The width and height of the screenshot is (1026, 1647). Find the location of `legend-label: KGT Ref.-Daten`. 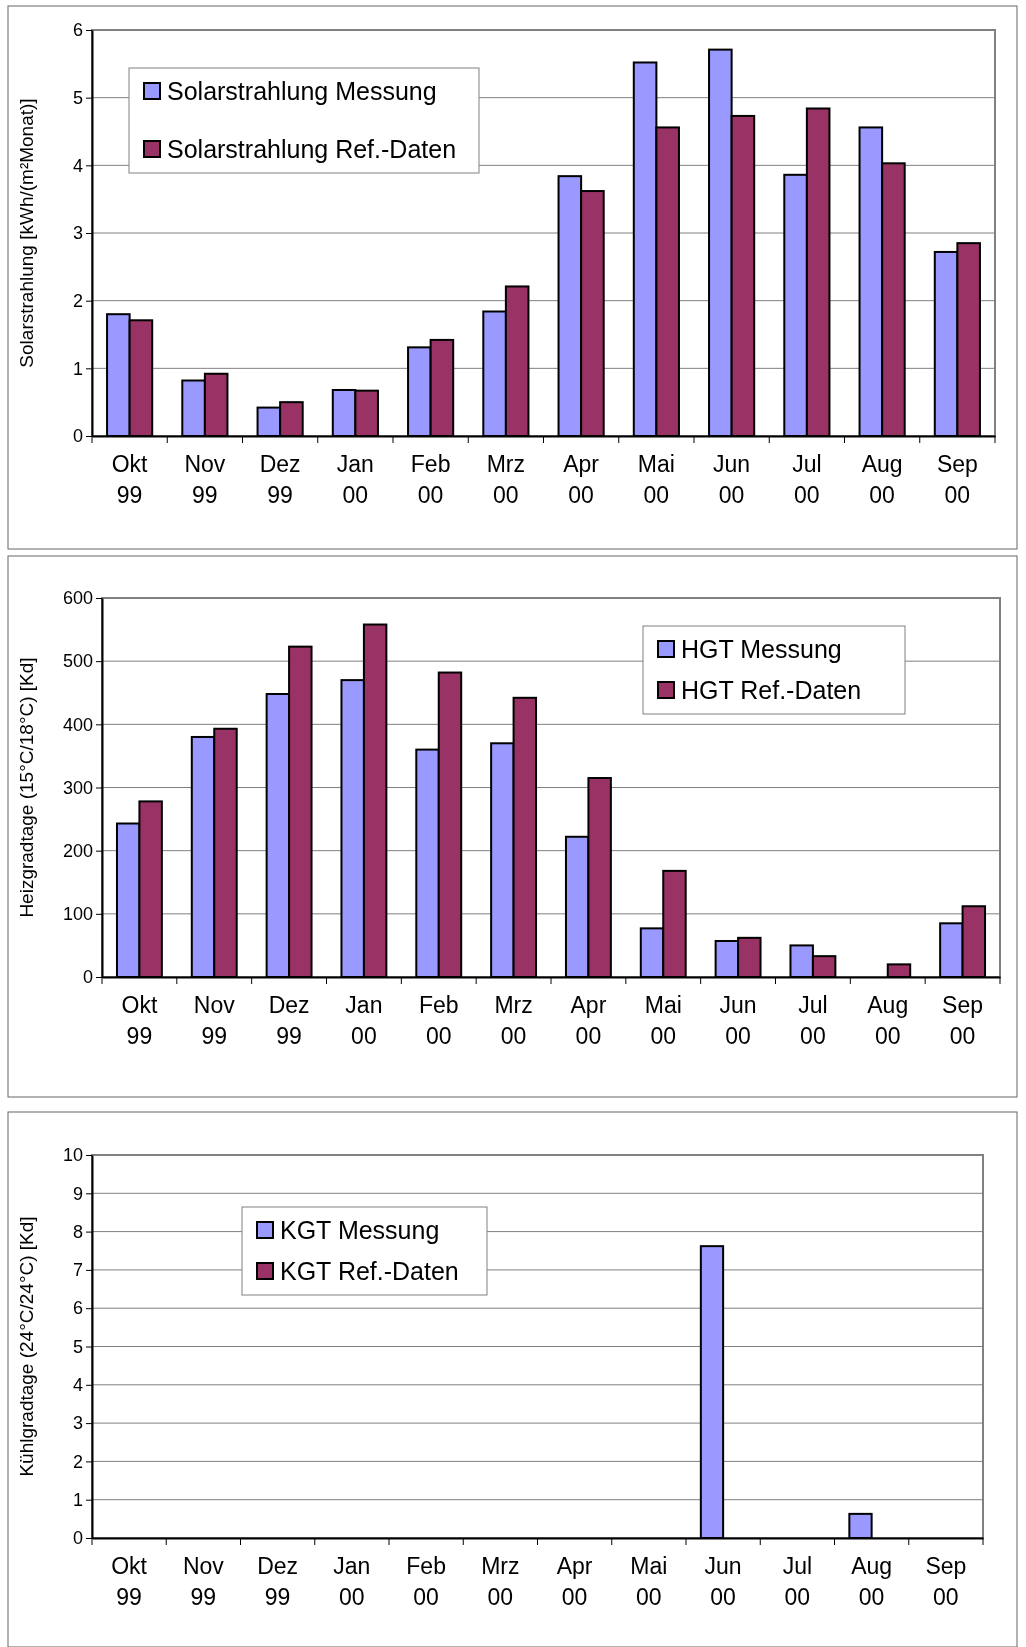

legend-label: KGT Ref.-Daten is located at coordinates (369, 1271).